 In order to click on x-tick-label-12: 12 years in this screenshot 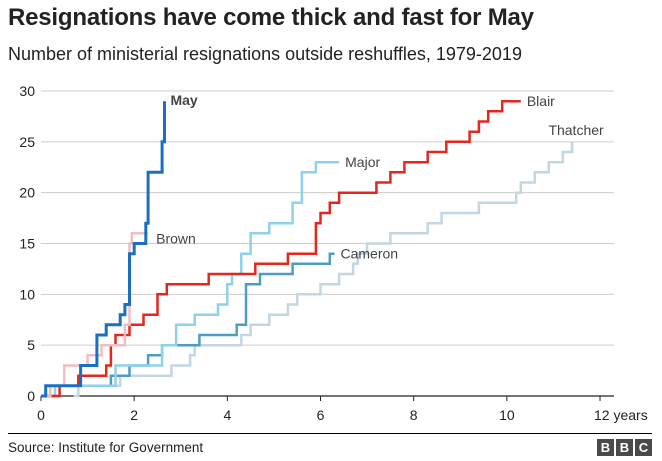, I will do `click(621, 415)`.